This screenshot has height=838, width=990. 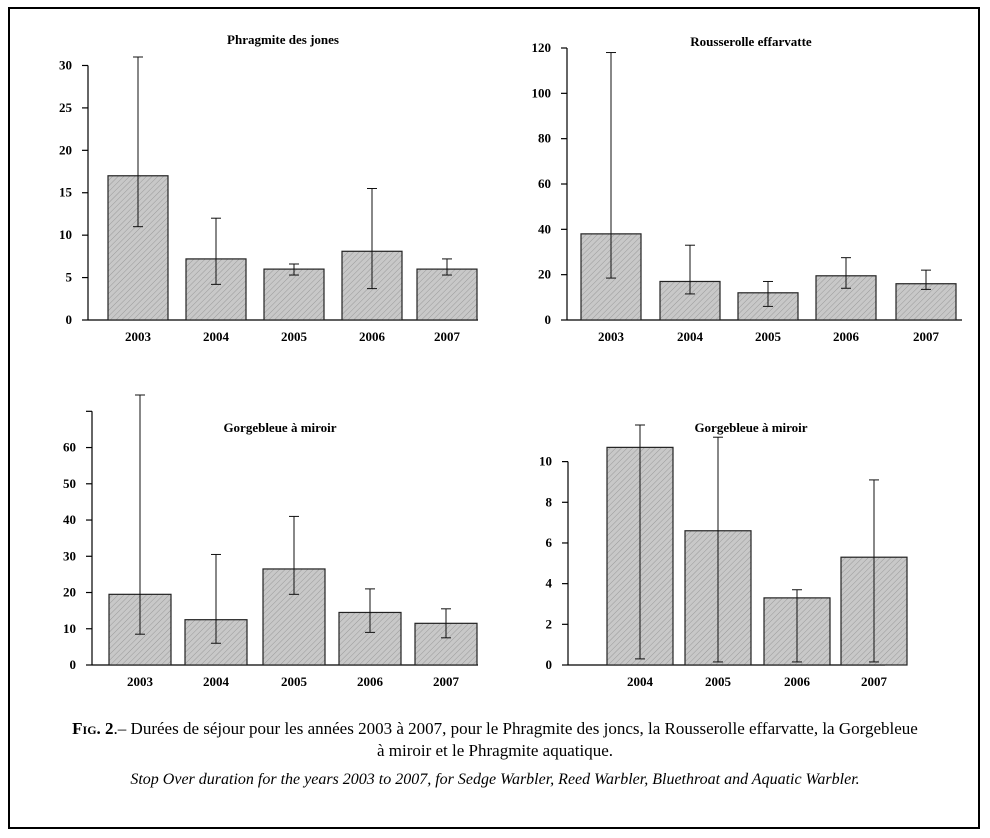 I want to click on y-tick-label: 25, so click(x=66, y=107).